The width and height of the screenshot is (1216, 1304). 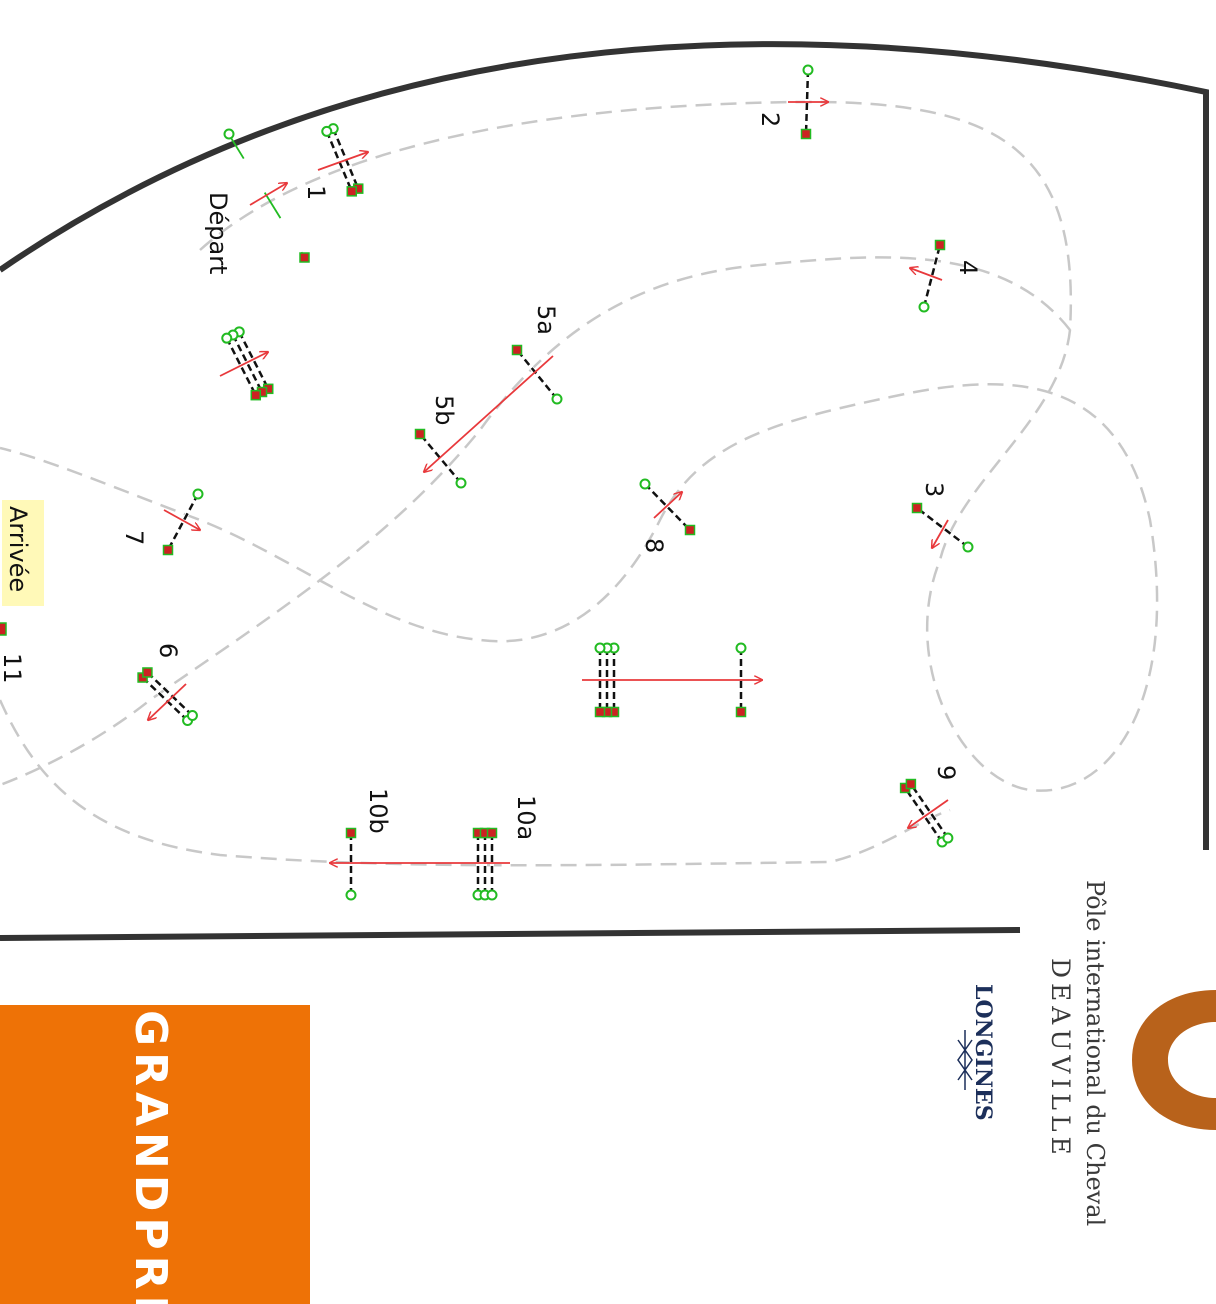 What do you see at coordinates (934, 489) in the screenshot?
I see `obstacle-label-3: 3` at bounding box center [934, 489].